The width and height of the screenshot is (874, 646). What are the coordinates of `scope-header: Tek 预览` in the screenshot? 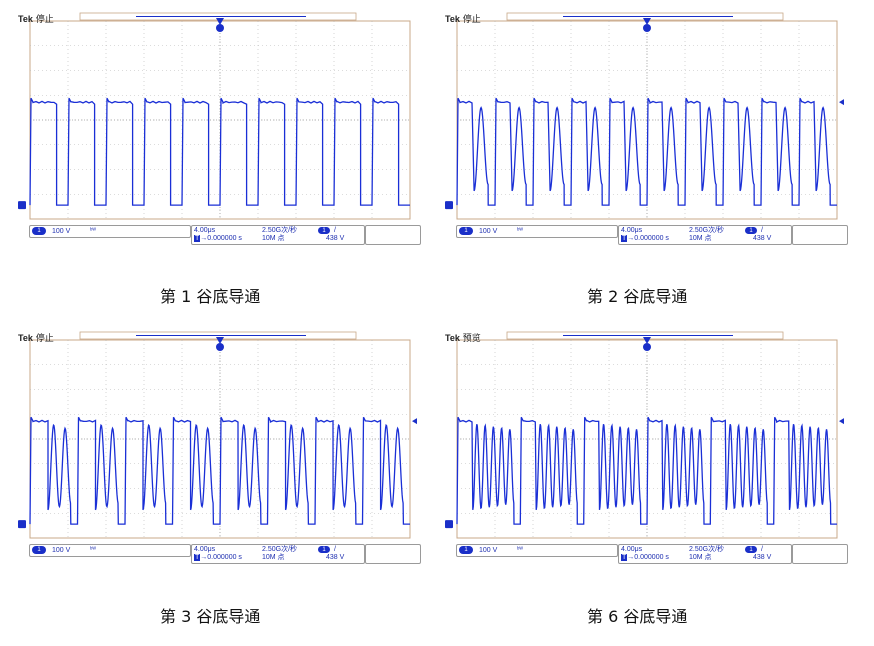 It's located at (463, 339).